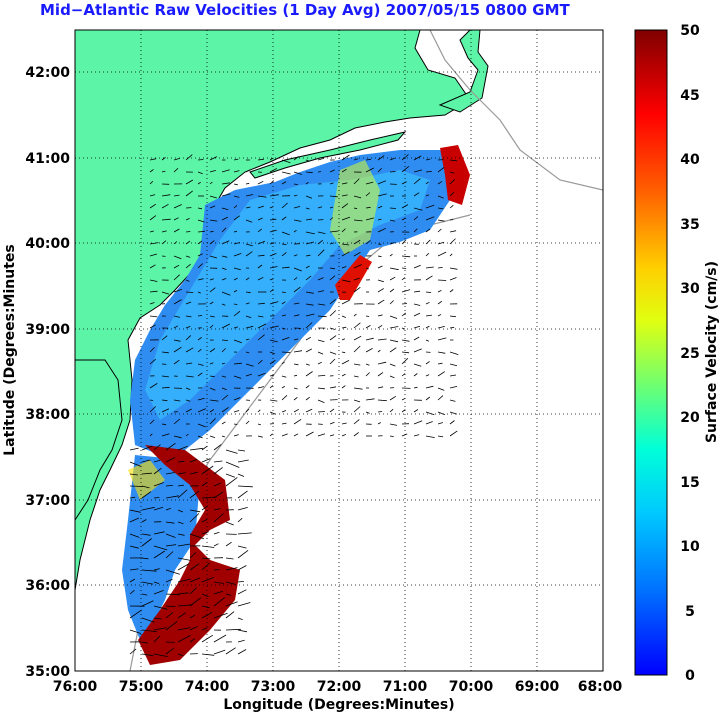  Describe the element at coordinates (75, 687) in the screenshot. I see `lon-tick: 76:00` at that location.